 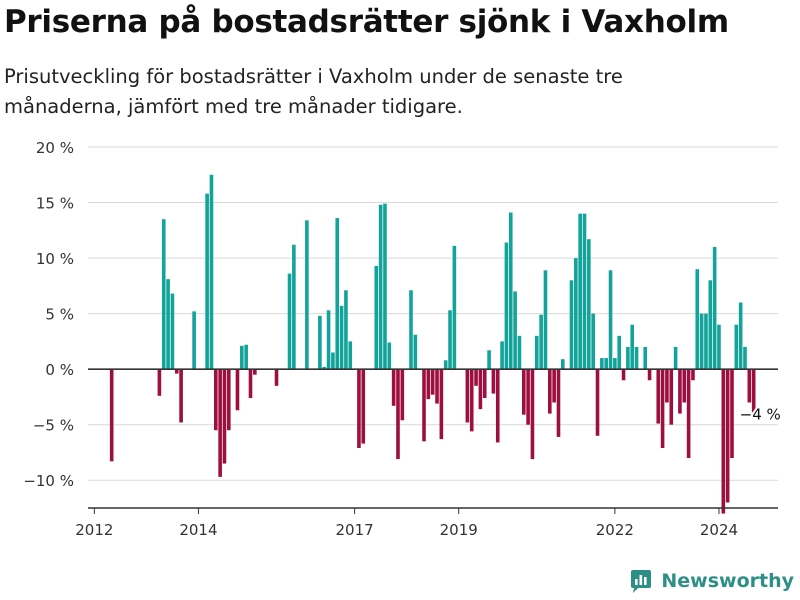 I want to click on brand-name: Newsworthy, so click(x=727, y=581).